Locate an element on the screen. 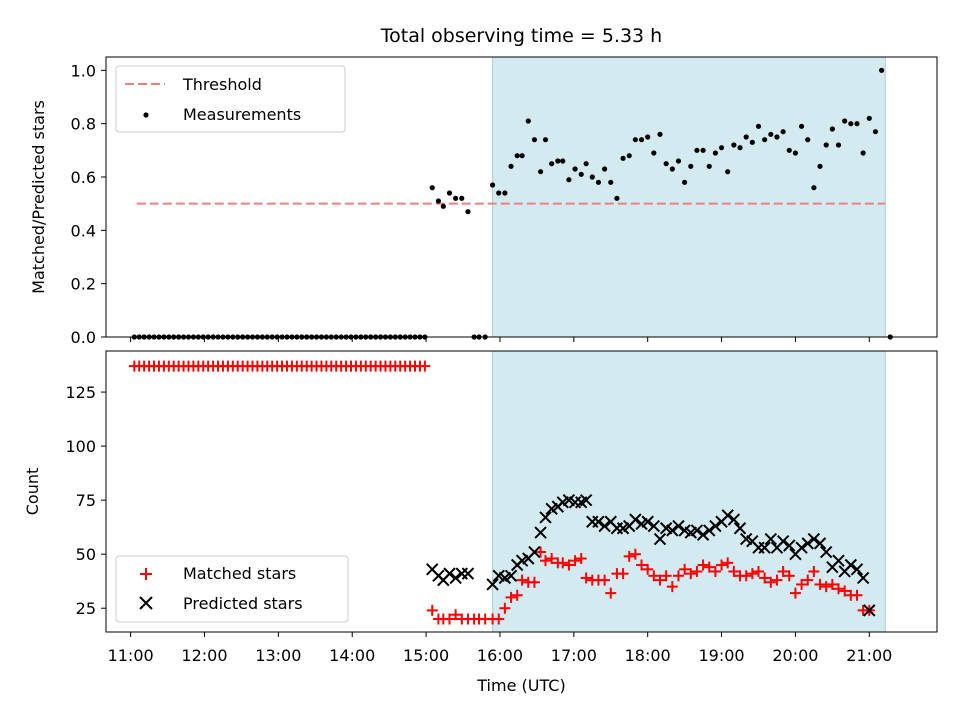 The height and width of the screenshot is (720, 960). bottom-y-ticks: 25 50 75 100 125 is located at coordinates (85, 500).